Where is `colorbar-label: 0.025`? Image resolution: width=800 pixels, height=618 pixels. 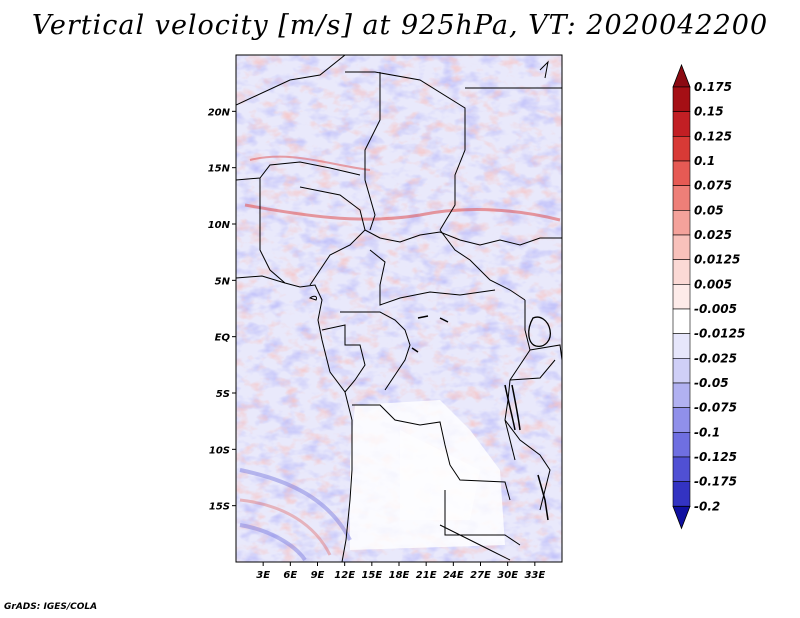 colorbar-label: 0.025 is located at coordinates (713, 235).